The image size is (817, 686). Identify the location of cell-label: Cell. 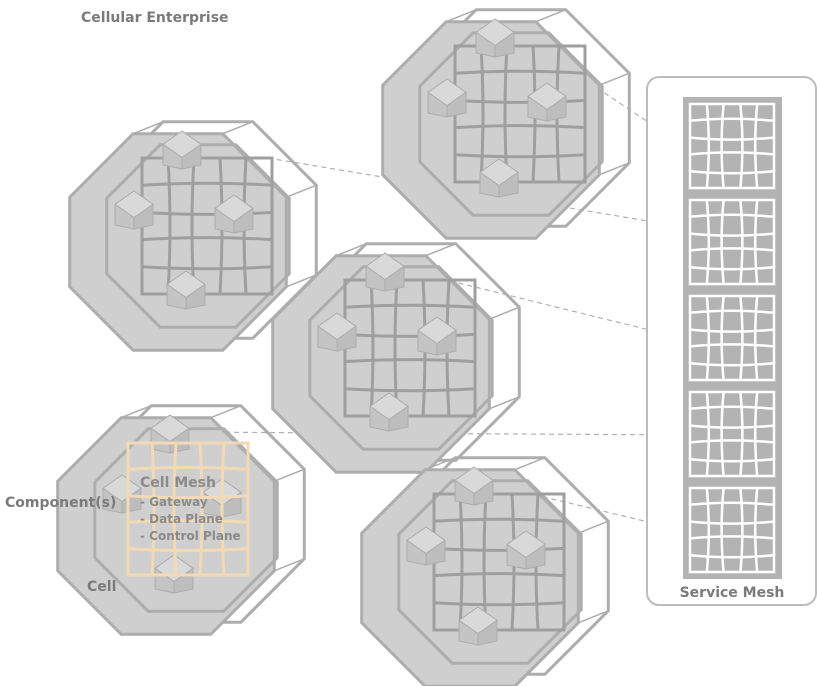
(101, 587).